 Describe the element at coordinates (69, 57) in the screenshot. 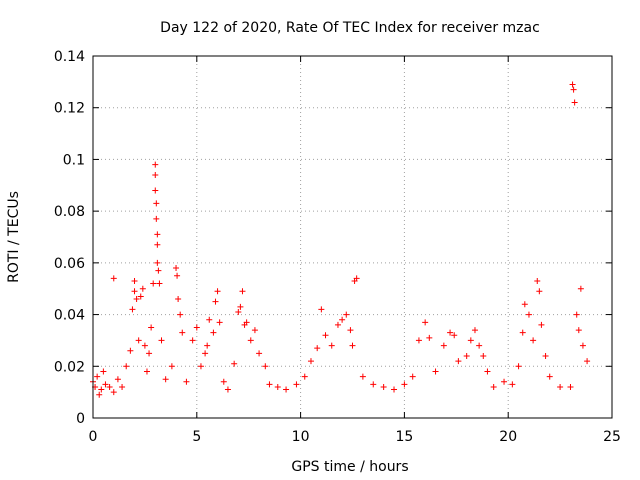

I see `y-tick-label: 0.14` at that location.